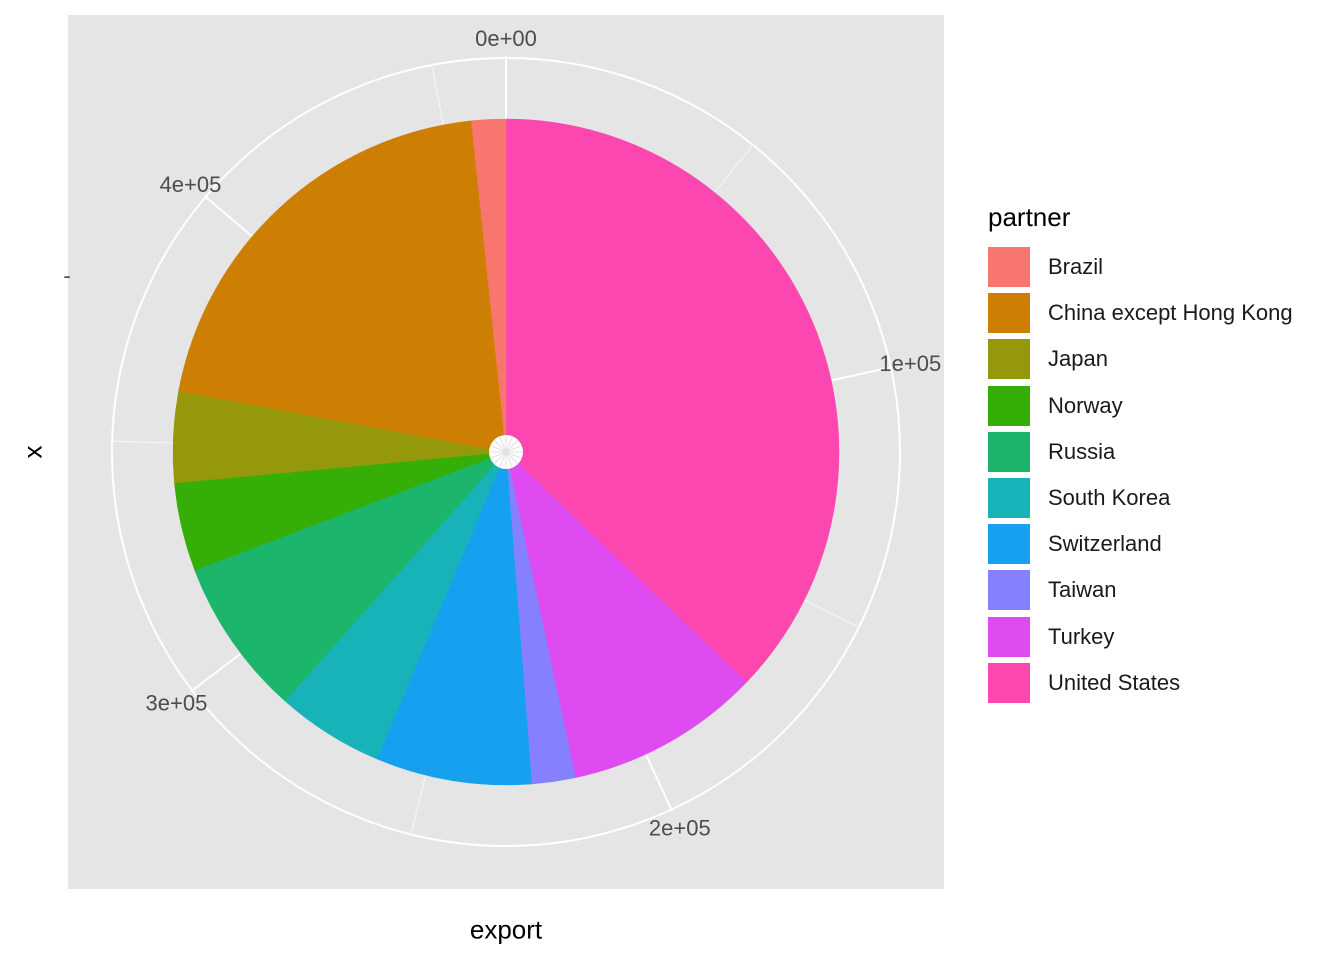  What do you see at coordinates (454, 618) in the screenshot?
I see `slice-switzerland` at bounding box center [454, 618].